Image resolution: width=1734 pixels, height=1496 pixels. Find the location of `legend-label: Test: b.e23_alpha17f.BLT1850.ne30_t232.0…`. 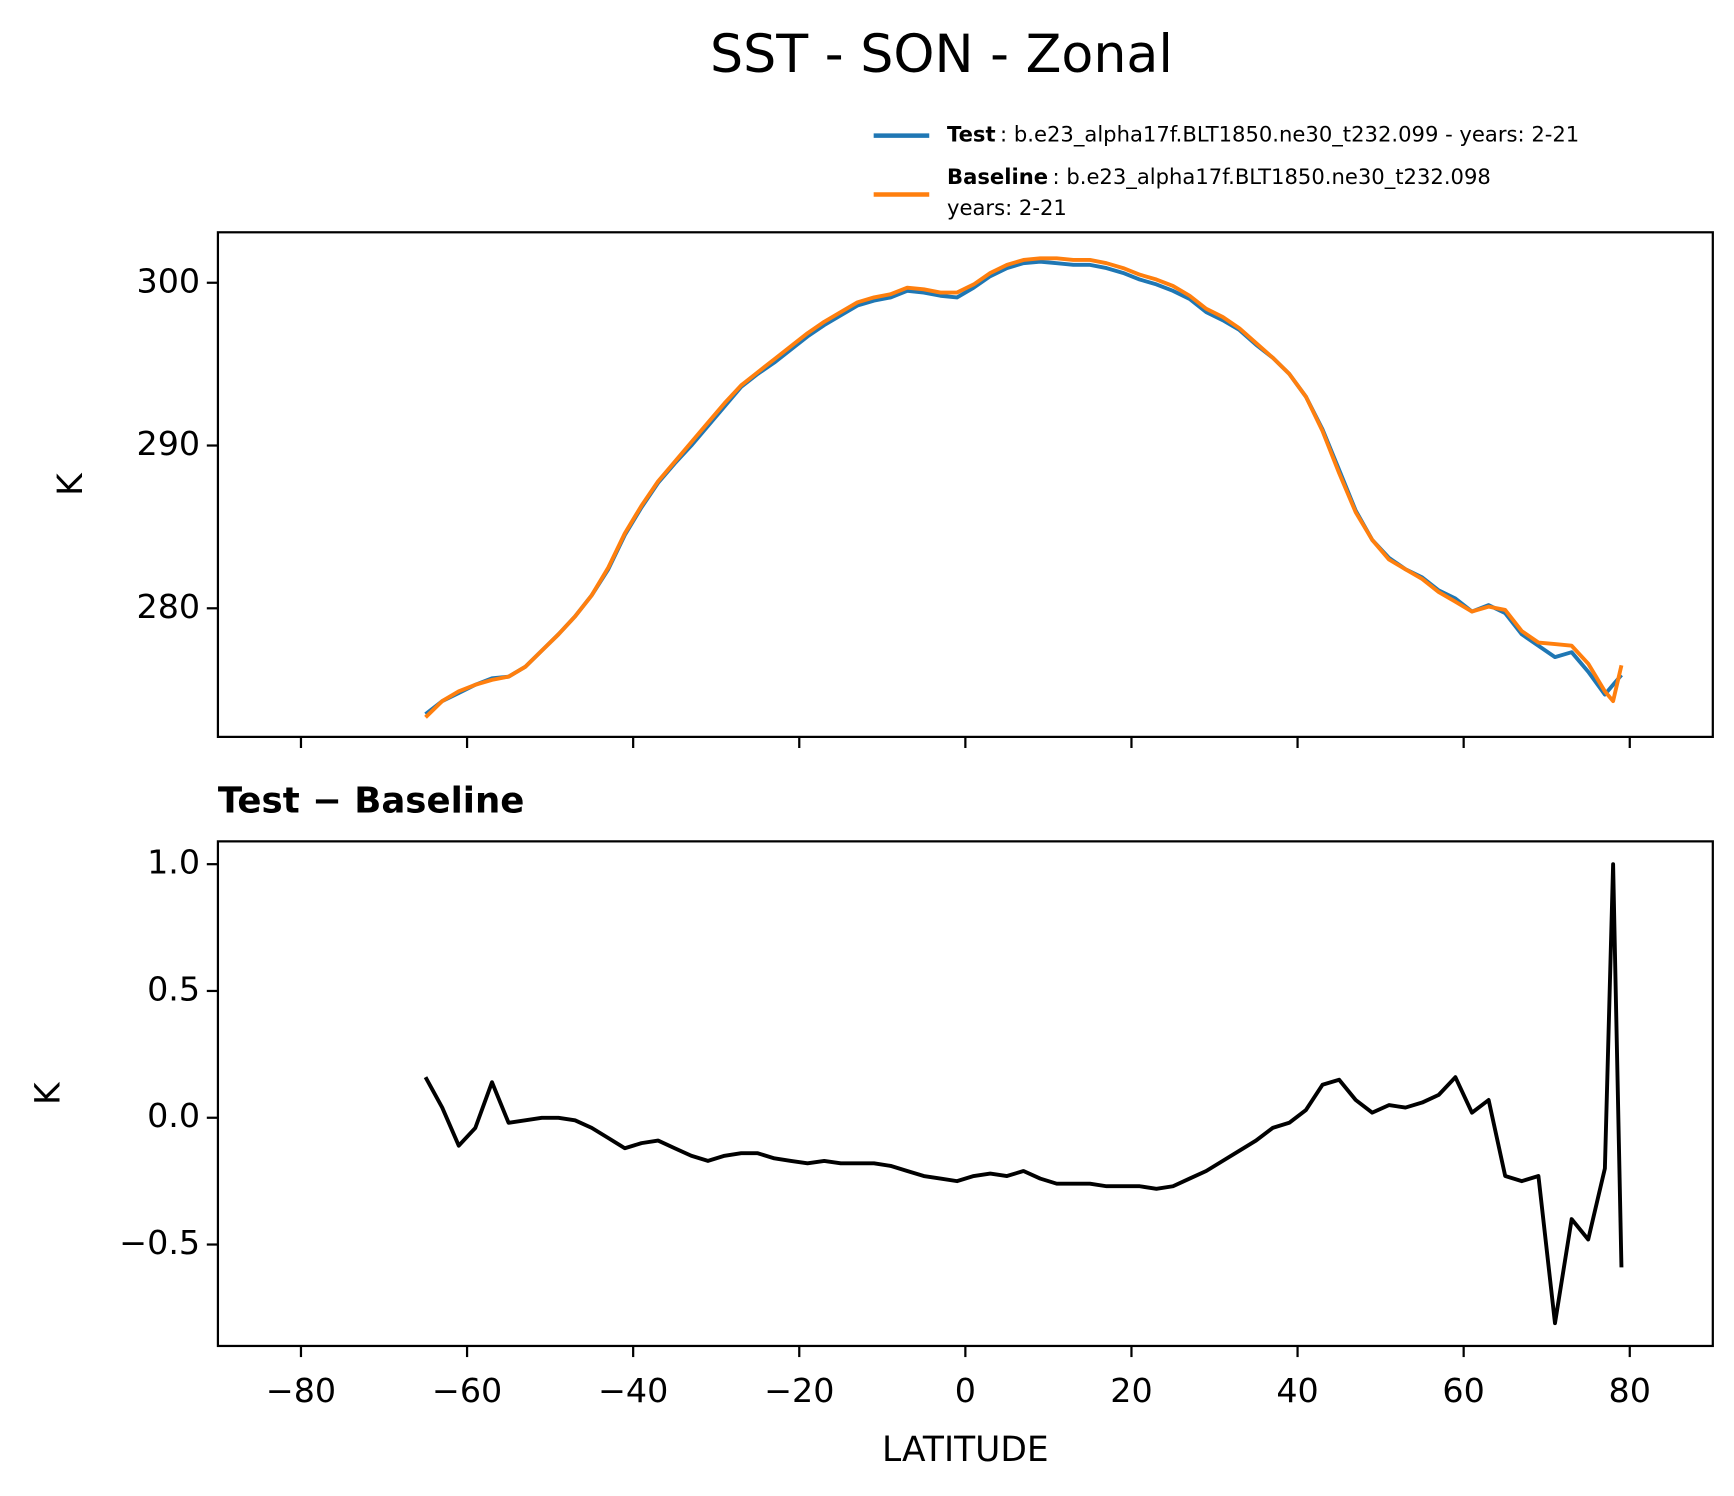

legend-label: Test: b.e23_alpha17f.BLT1850.ne30_t232.0… is located at coordinates (1263, 135).